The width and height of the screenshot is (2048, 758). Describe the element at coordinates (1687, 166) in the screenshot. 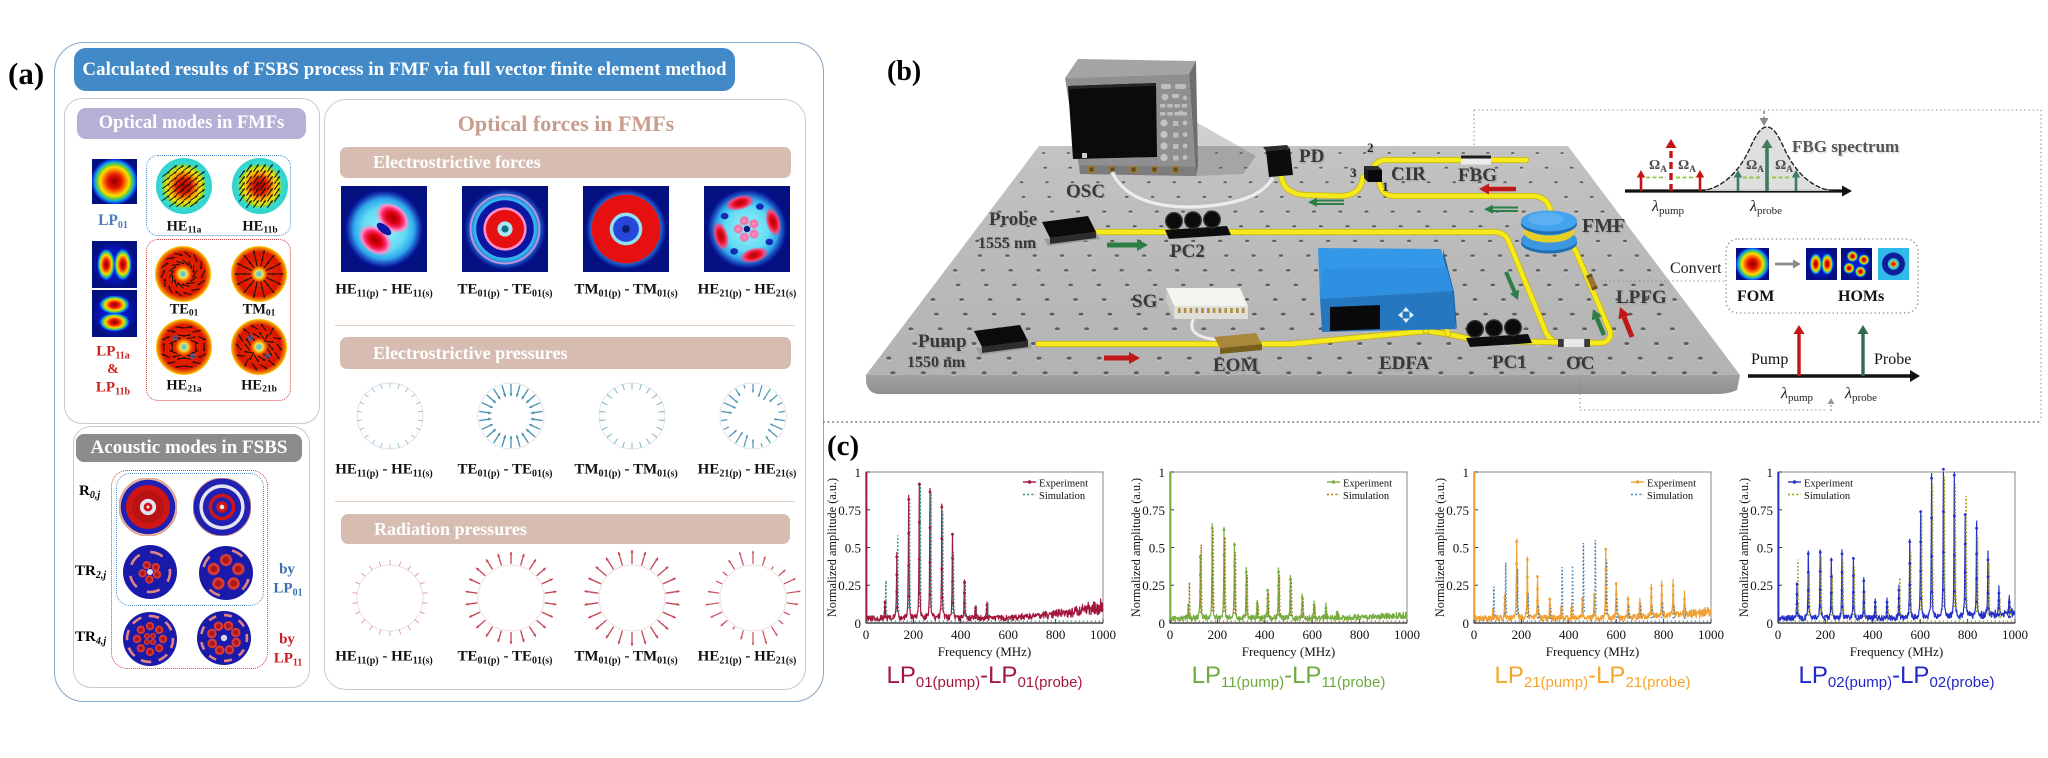

I see `svg-text: ΩA` at that location.